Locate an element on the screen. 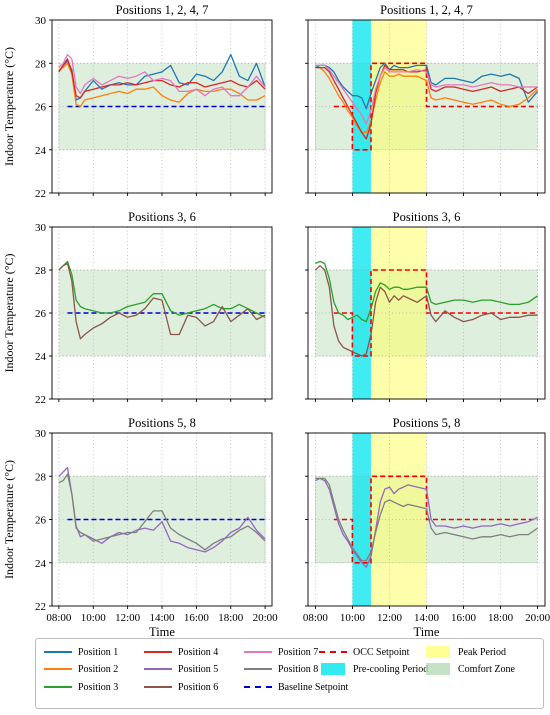  legend-label: Position 3 is located at coordinates (98, 687).